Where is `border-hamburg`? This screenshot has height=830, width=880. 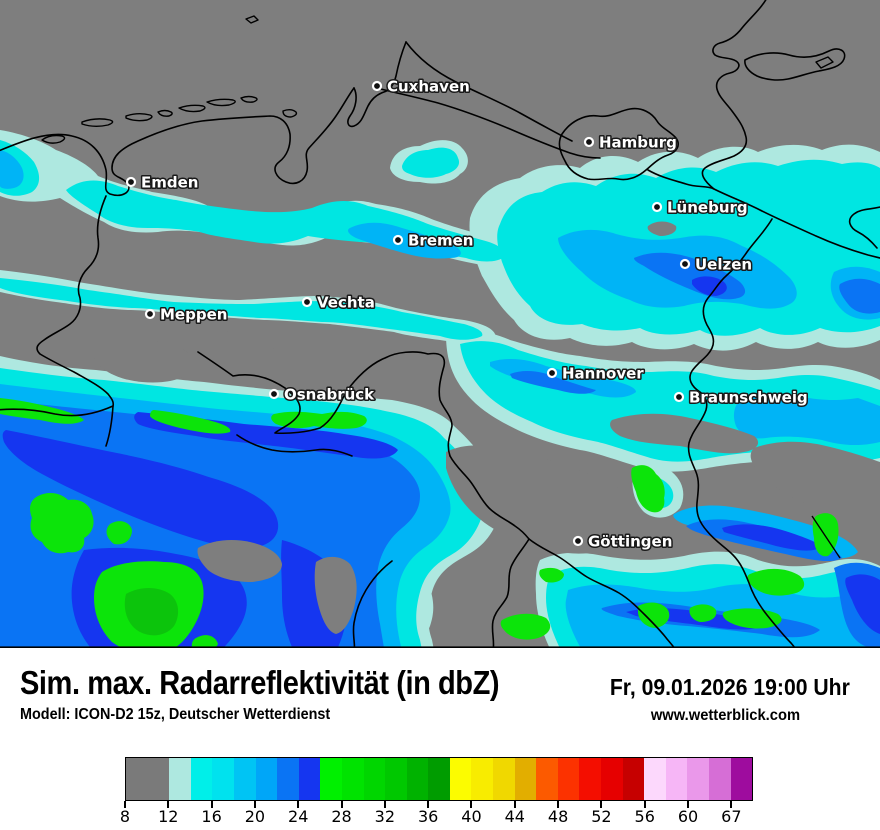
border-hamburg is located at coordinates (618, 144).